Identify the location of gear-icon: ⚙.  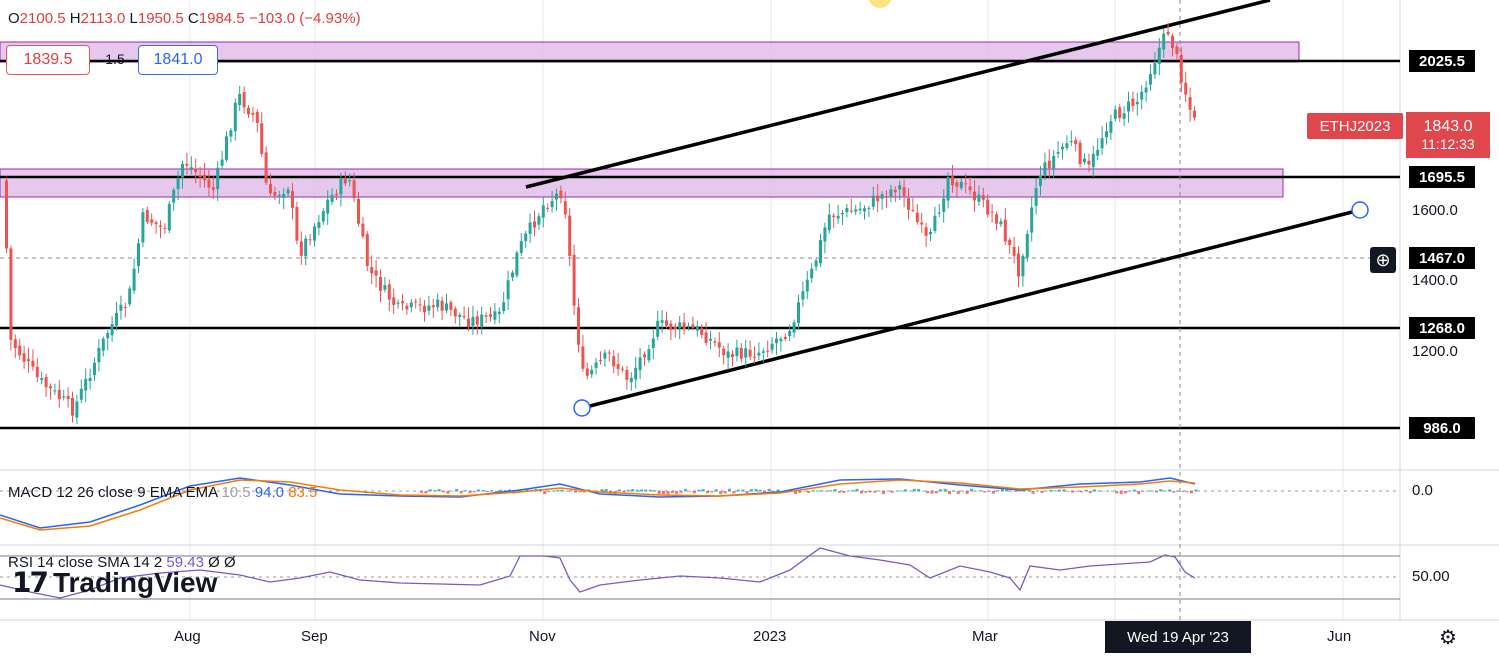
(1448, 637).